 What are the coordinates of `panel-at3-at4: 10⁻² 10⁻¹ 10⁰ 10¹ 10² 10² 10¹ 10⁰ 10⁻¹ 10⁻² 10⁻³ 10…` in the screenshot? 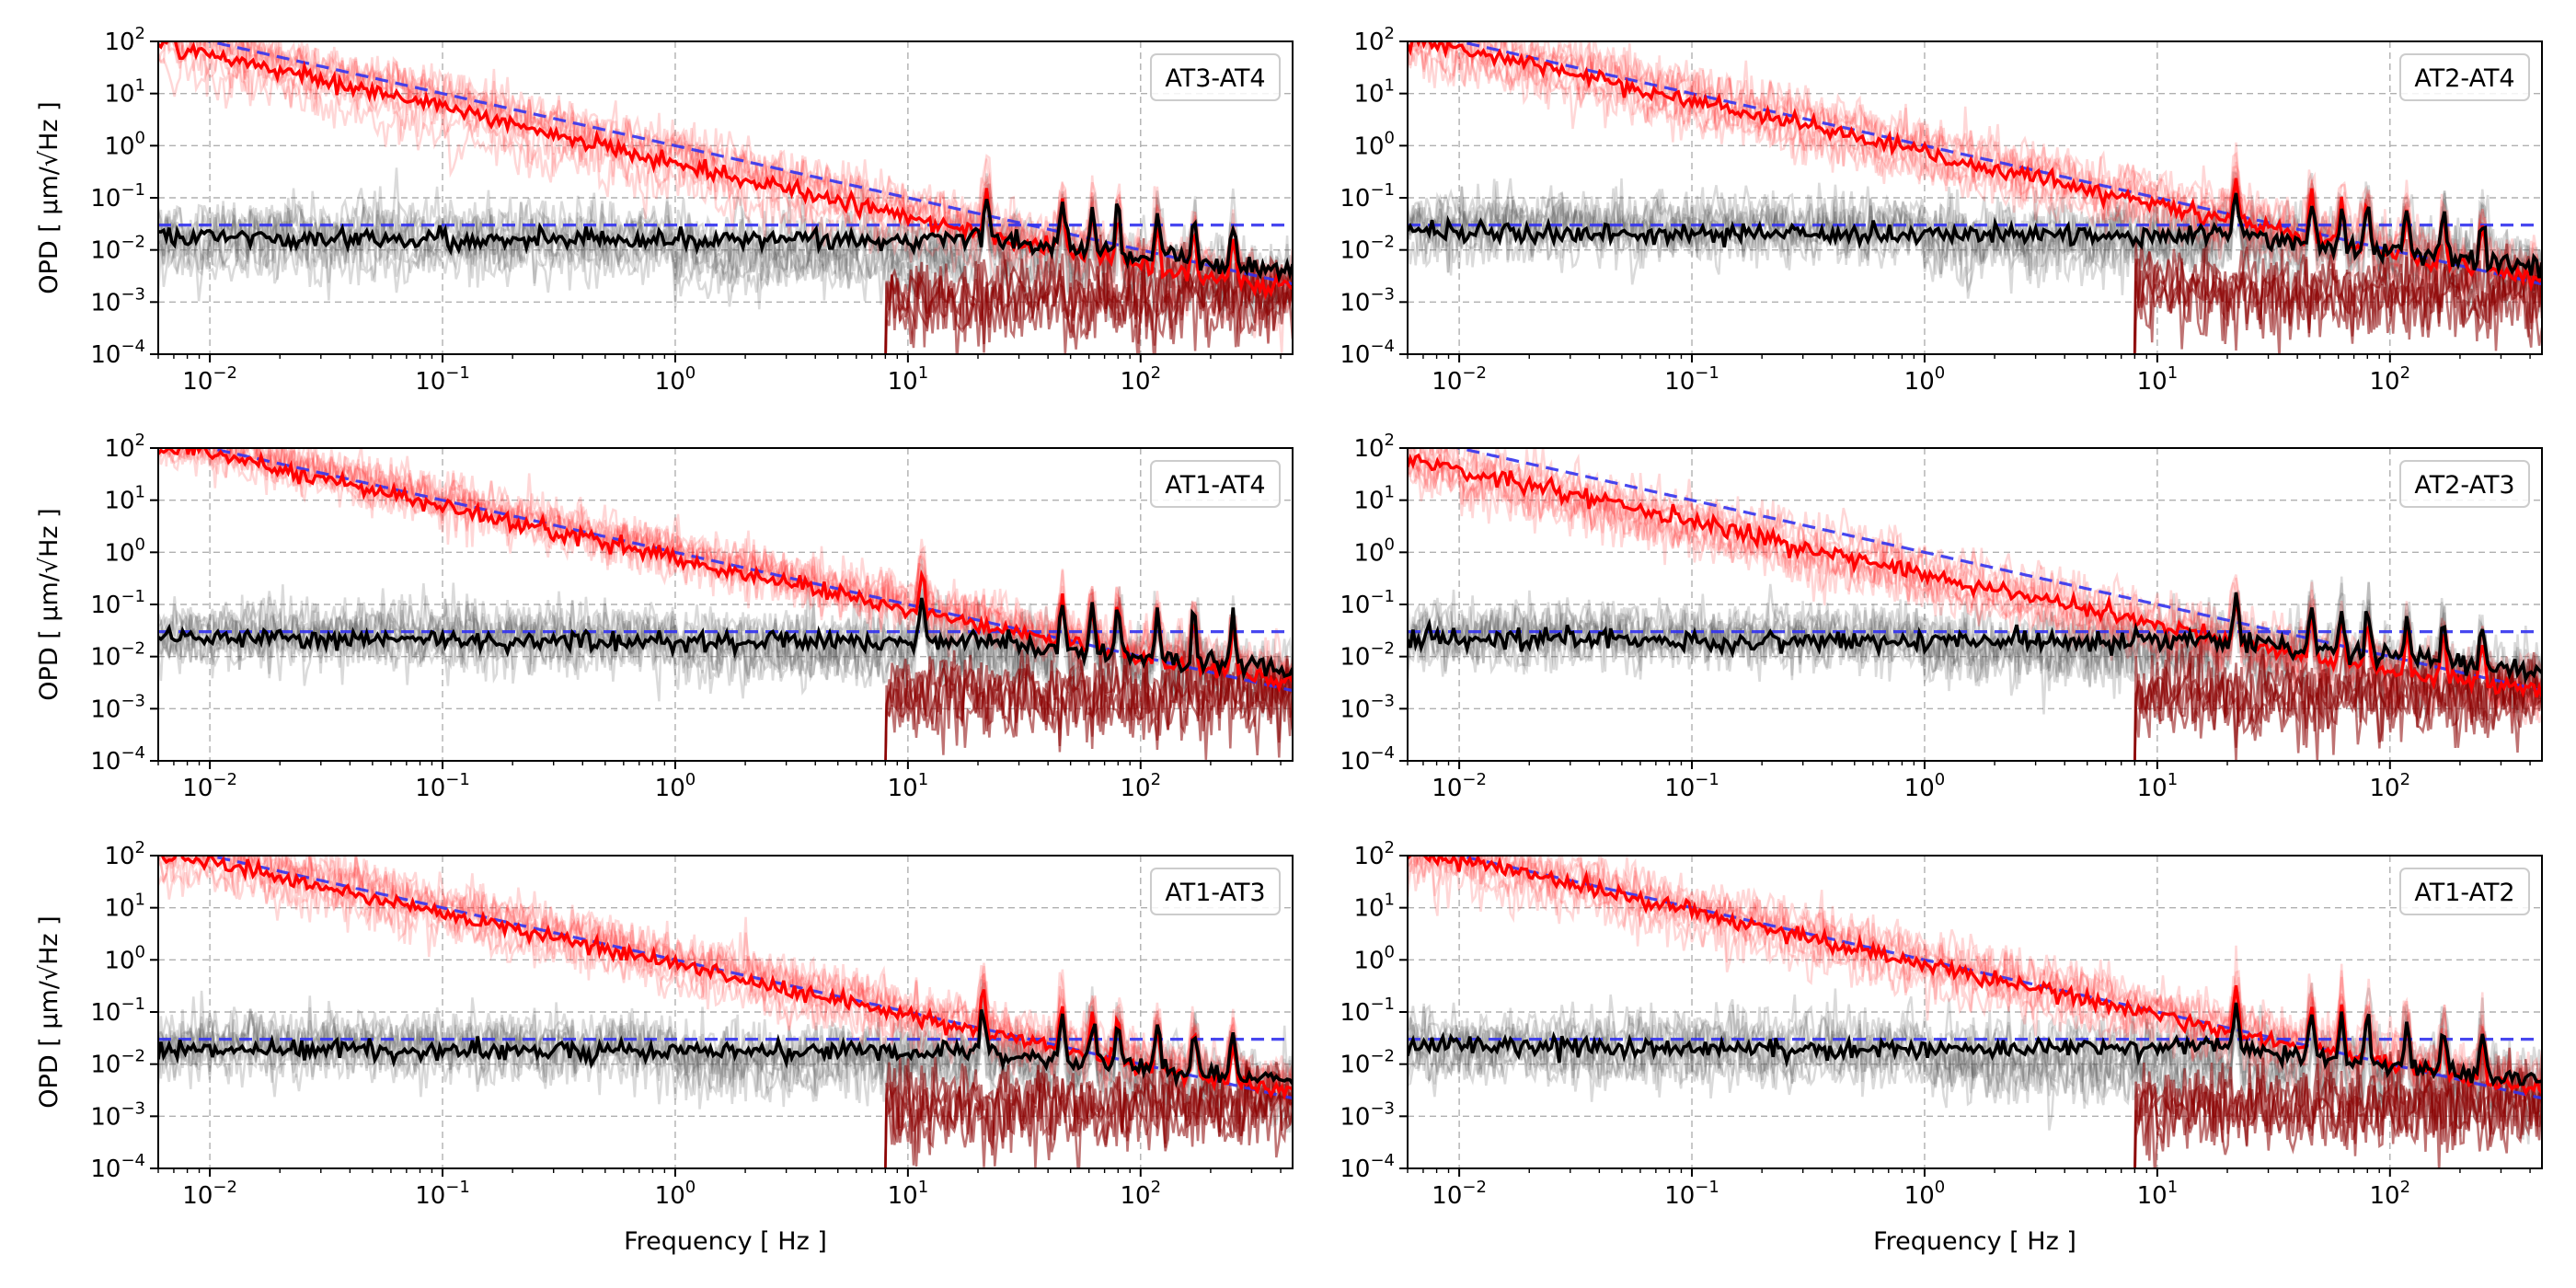 It's located at (664, 210).